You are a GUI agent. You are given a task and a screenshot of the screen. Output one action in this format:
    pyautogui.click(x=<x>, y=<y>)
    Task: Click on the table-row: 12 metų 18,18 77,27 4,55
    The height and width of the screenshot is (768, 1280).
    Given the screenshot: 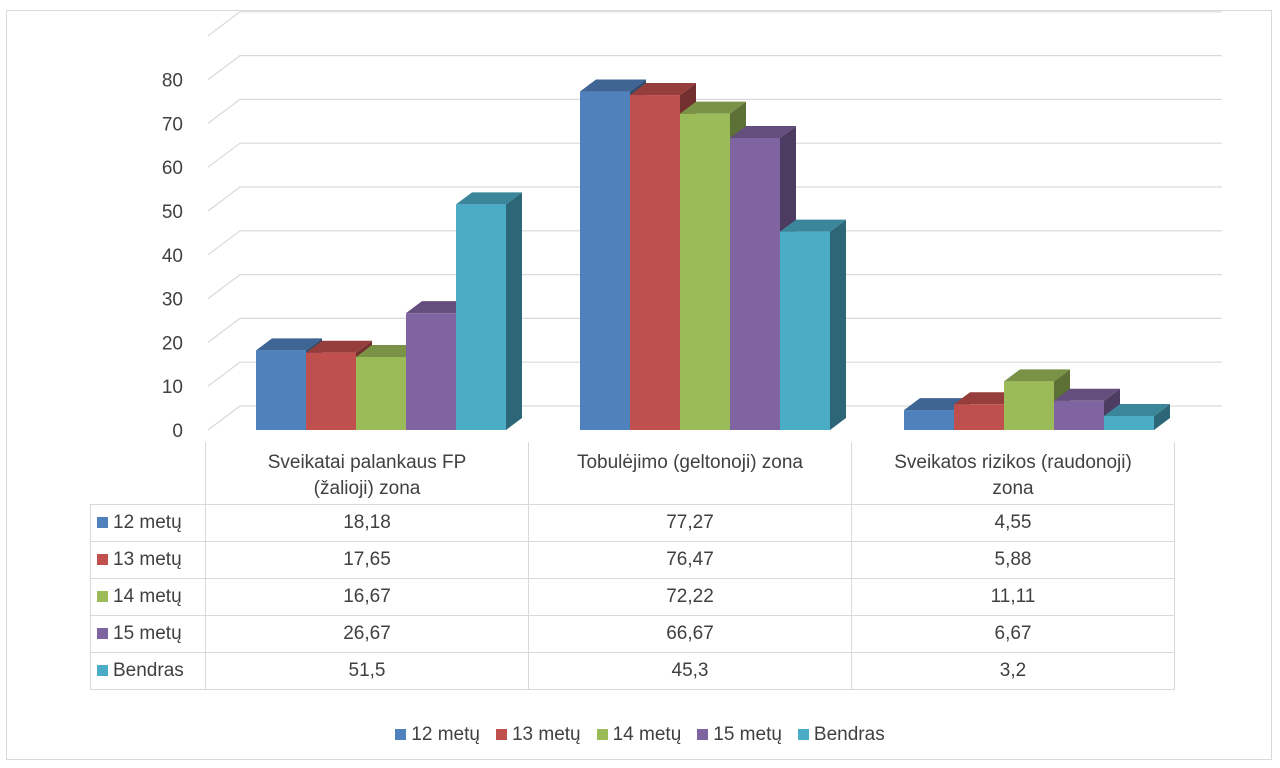 What is the action you would take?
    pyautogui.click(x=632, y=522)
    